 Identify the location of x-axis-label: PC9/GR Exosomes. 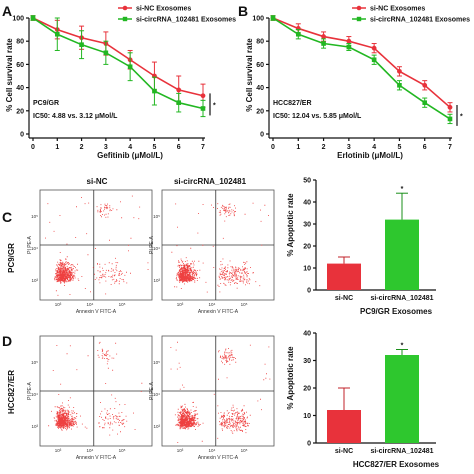
(396, 311).